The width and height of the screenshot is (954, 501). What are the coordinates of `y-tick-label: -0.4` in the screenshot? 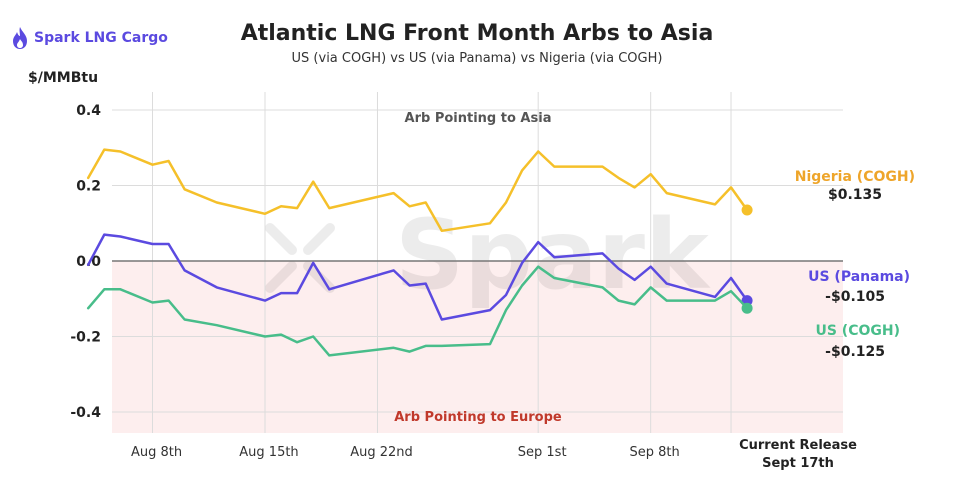 It's located at (85, 413).